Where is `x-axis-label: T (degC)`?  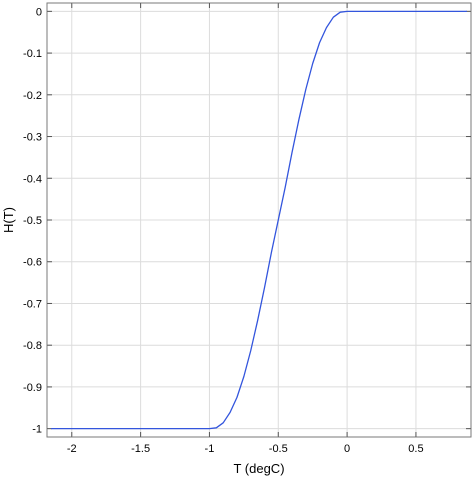 x-axis-label: T (degC) is located at coordinates (258, 468).